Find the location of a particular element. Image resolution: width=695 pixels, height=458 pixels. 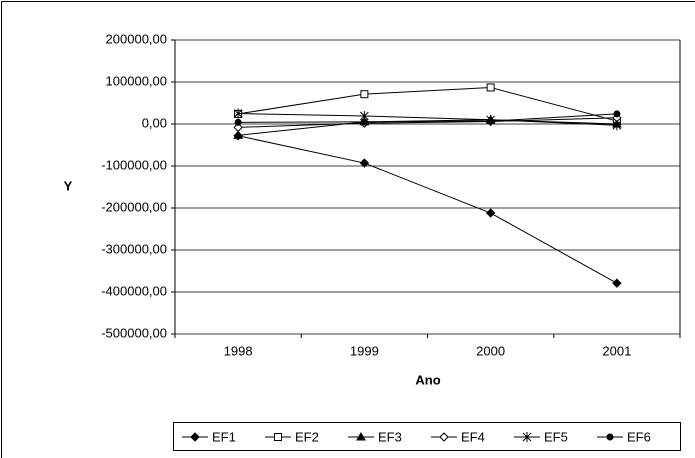

y-tick-label: -300000,00 is located at coordinates (134, 248).